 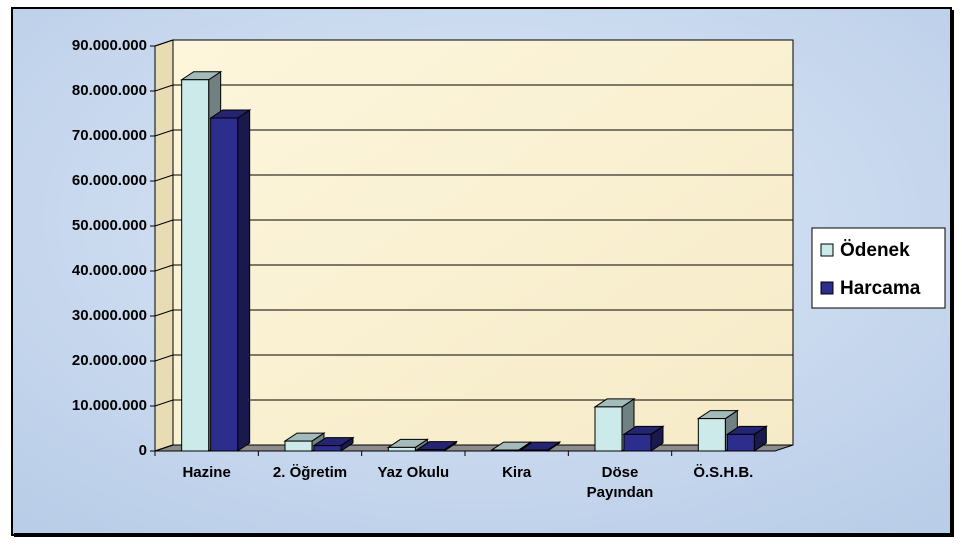 What do you see at coordinates (880, 288) in the screenshot?
I see `legend-label: Harcama` at bounding box center [880, 288].